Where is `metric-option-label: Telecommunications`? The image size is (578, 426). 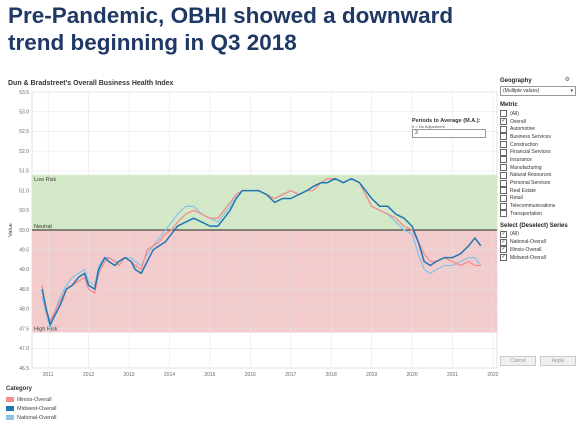
metric-option-label: Telecommunications is located at coordinates (533, 206).